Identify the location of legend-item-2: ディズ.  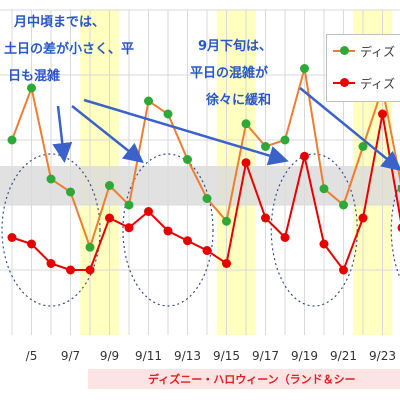
(363, 83).